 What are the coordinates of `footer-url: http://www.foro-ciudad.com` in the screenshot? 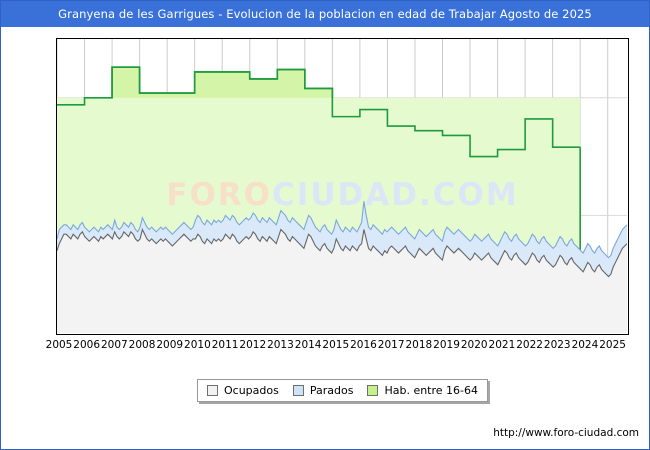 It's located at (566, 433).